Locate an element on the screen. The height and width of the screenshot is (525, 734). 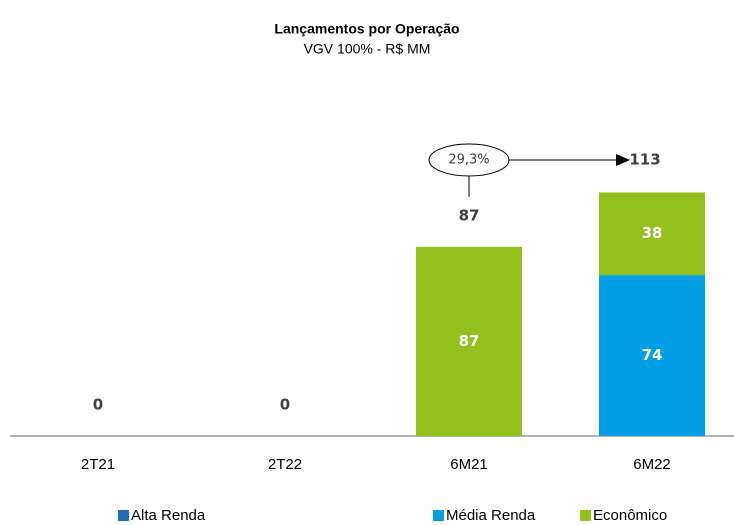
segment-label: 74 is located at coordinates (652, 355).